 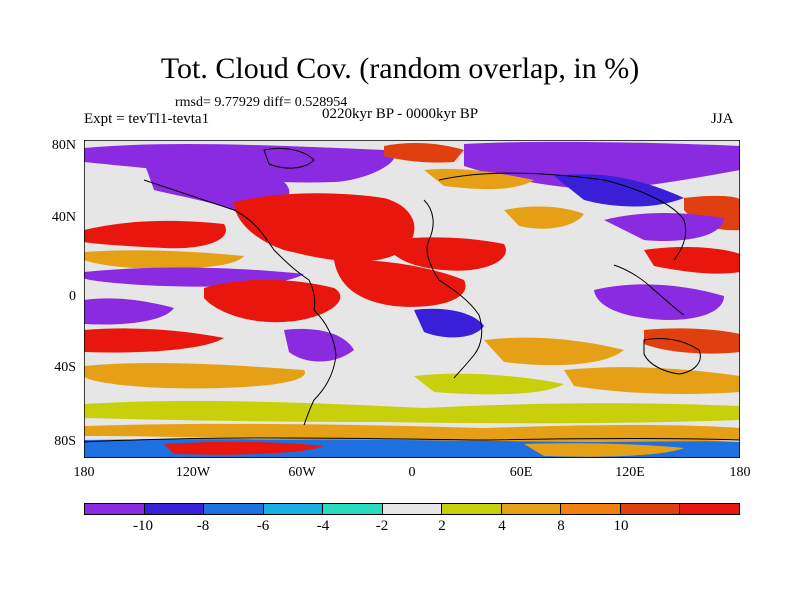 I want to click on y-tick-label: 80S, so click(x=65, y=441).